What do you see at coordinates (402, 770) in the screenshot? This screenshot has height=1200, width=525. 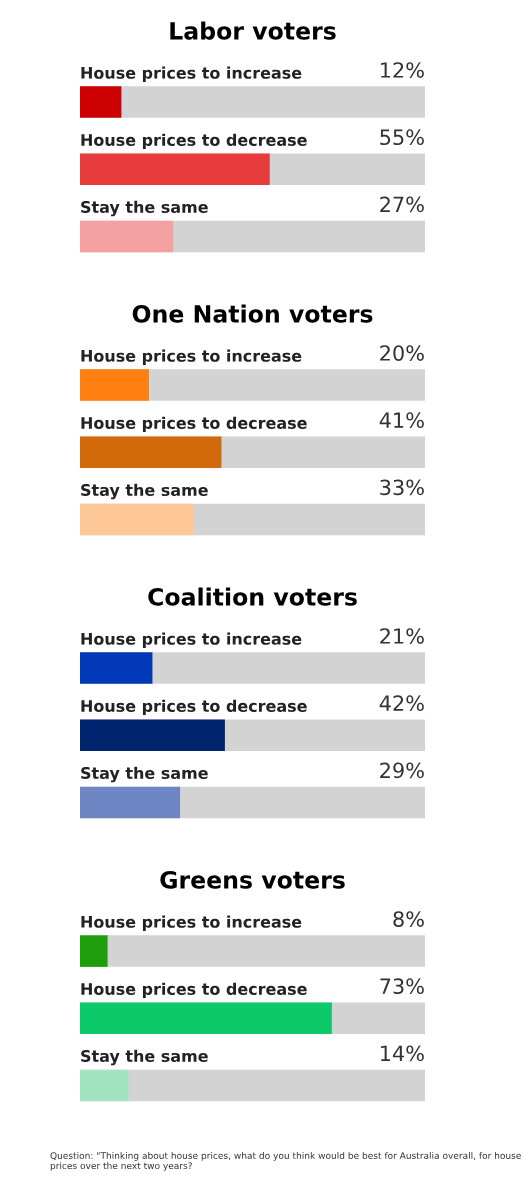 I see `data-label: 29%` at bounding box center [402, 770].